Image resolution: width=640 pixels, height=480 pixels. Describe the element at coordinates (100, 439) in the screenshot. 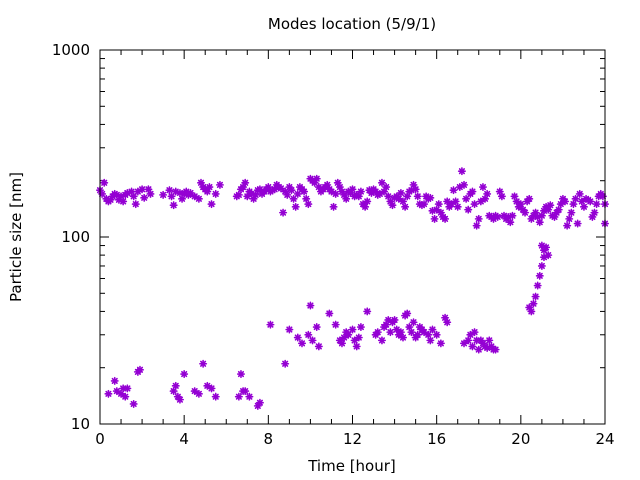

I see `x-tick-label: 0` at that location.